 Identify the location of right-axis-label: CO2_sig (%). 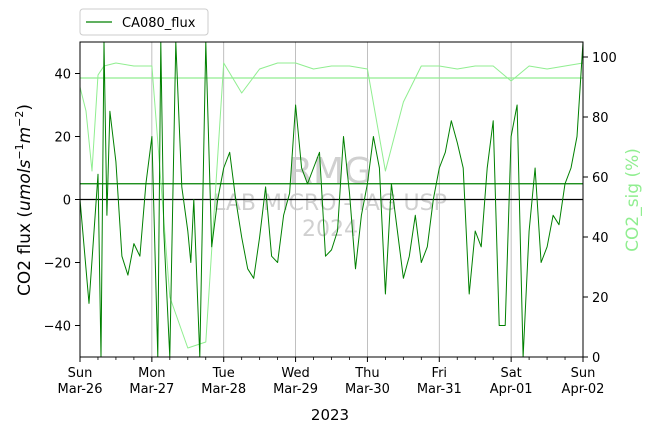
(633, 200).